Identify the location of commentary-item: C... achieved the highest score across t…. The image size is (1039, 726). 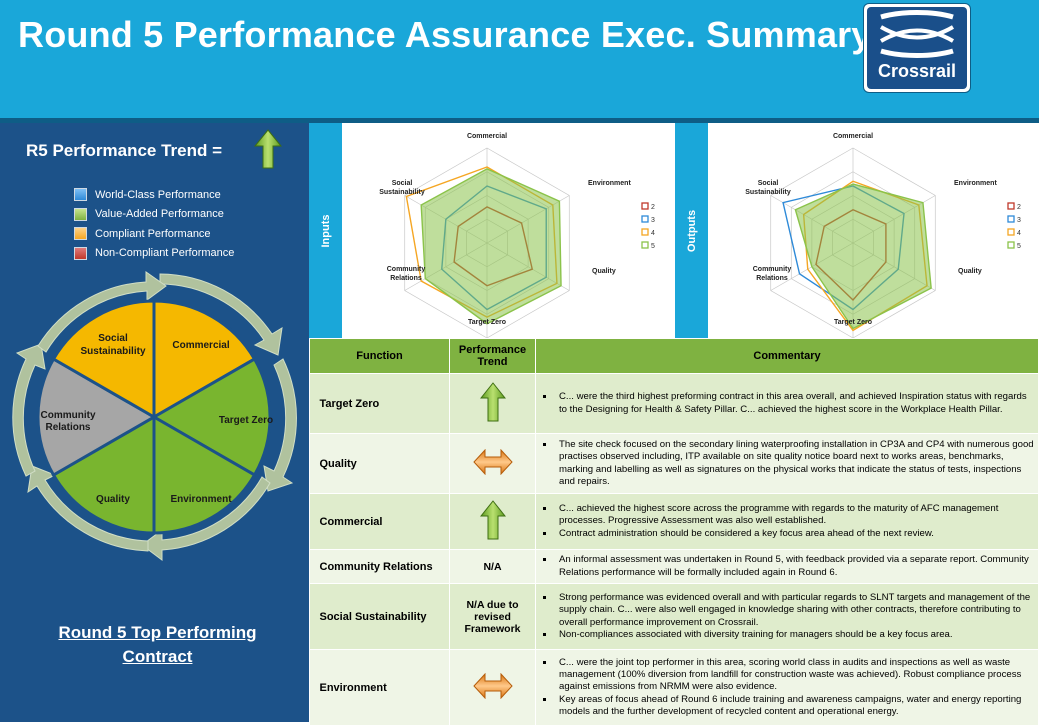
(796, 515).